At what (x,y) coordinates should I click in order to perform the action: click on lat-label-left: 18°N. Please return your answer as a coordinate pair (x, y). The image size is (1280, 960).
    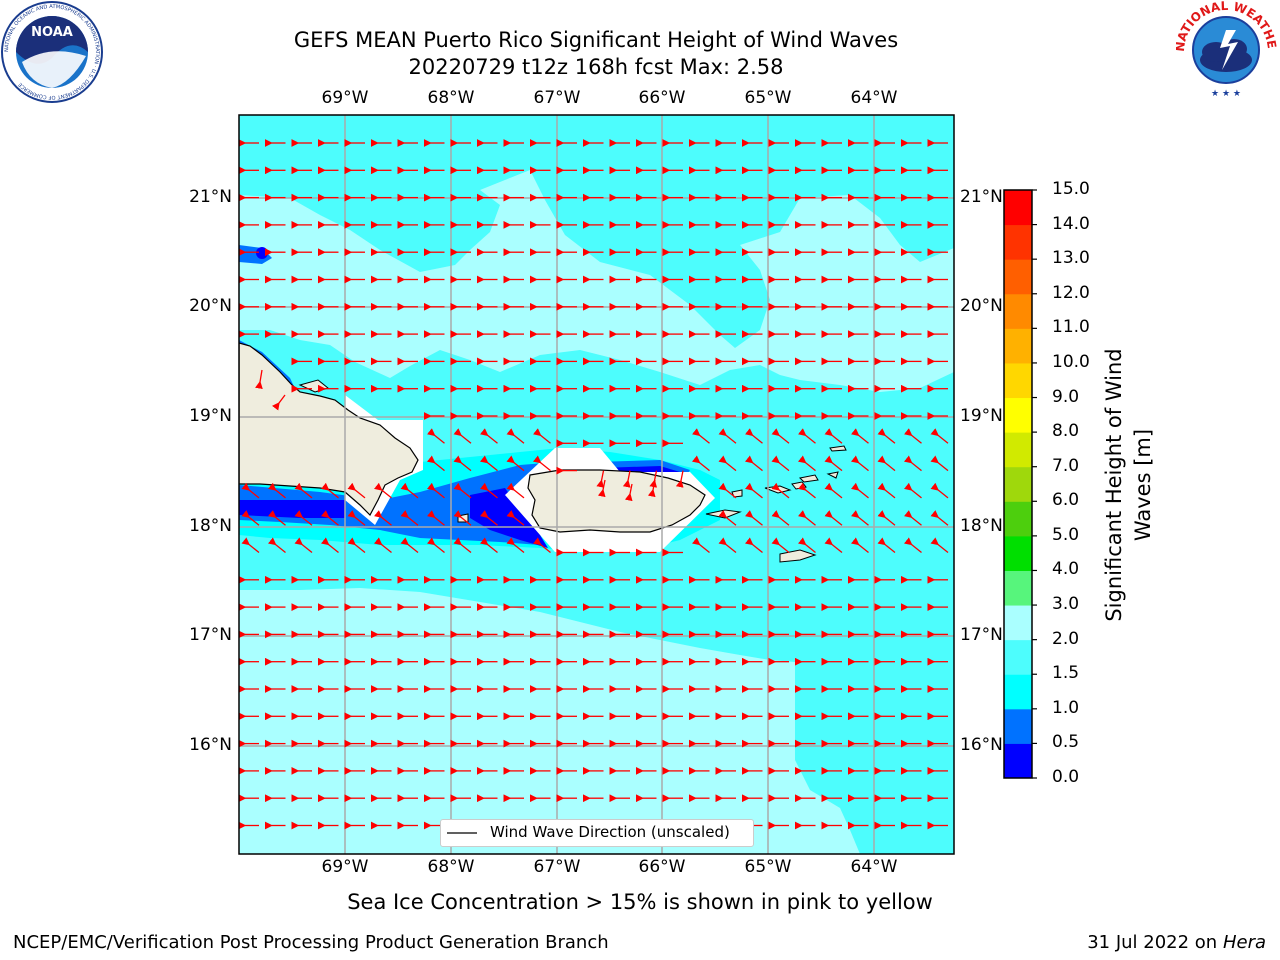
    Looking at the image, I should click on (210, 526).